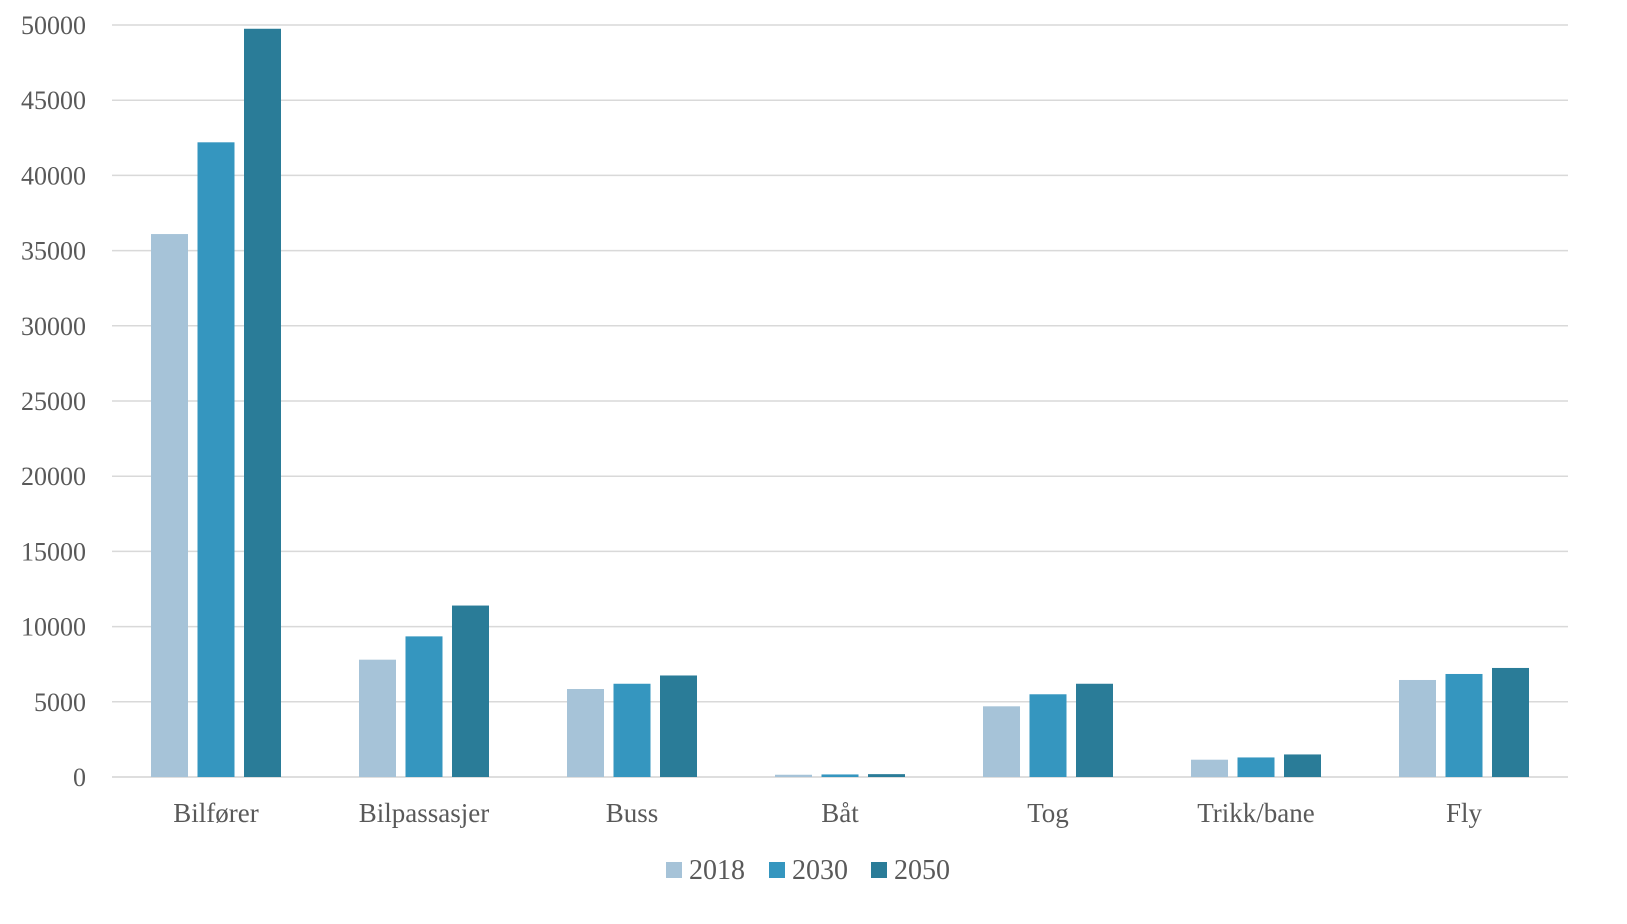  Describe the element at coordinates (1048, 813) in the screenshot. I see `x-category-label: Tog` at that location.